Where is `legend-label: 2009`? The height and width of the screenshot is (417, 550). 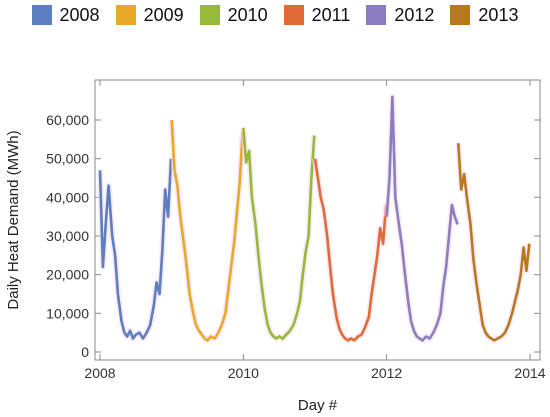
legend-label: 2009 is located at coordinates (163, 14).